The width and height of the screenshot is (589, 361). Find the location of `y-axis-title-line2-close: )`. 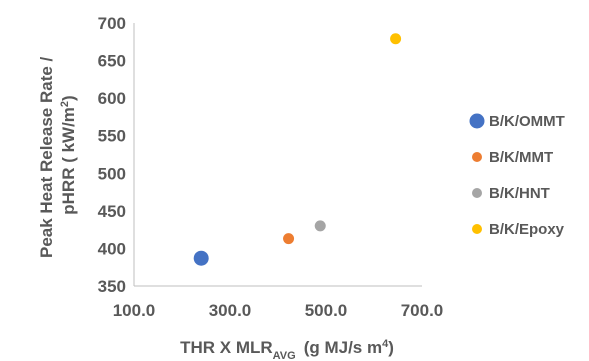

y-axis-title-line2-close: ) is located at coordinates (68, 98).